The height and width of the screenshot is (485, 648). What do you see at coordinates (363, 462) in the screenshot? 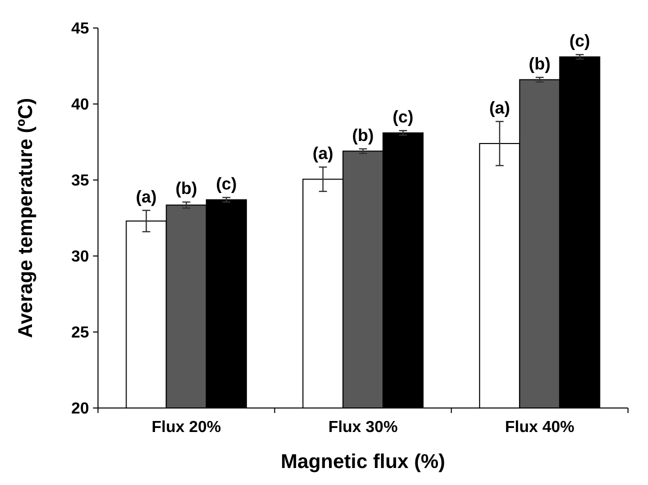
I see `x-axis-title: Magnetic flux (%)` at bounding box center [363, 462].